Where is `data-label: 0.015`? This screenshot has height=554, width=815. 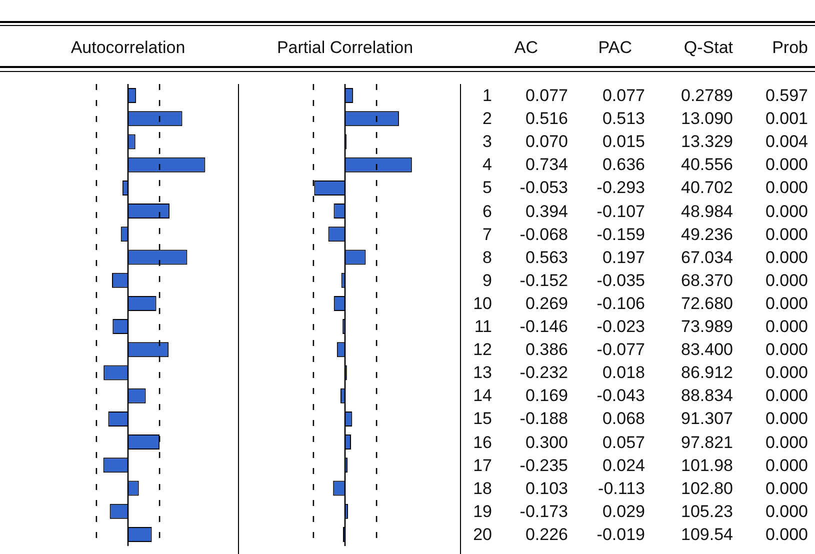
data-label: 0.015 is located at coordinates (623, 142).